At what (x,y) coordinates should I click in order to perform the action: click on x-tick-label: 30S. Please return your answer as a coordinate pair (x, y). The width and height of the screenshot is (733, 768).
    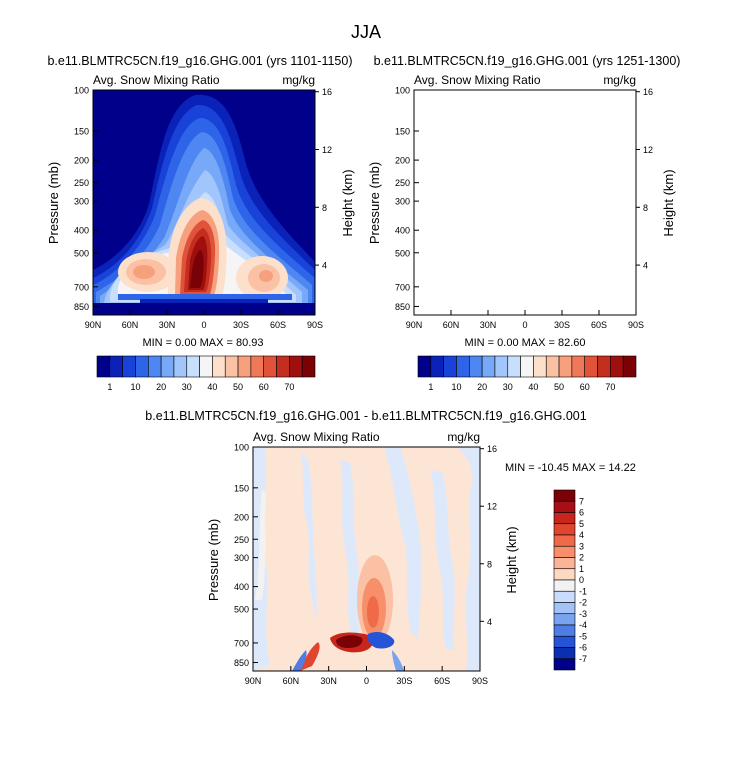
    Looking at the image, I should click on (404, 681).